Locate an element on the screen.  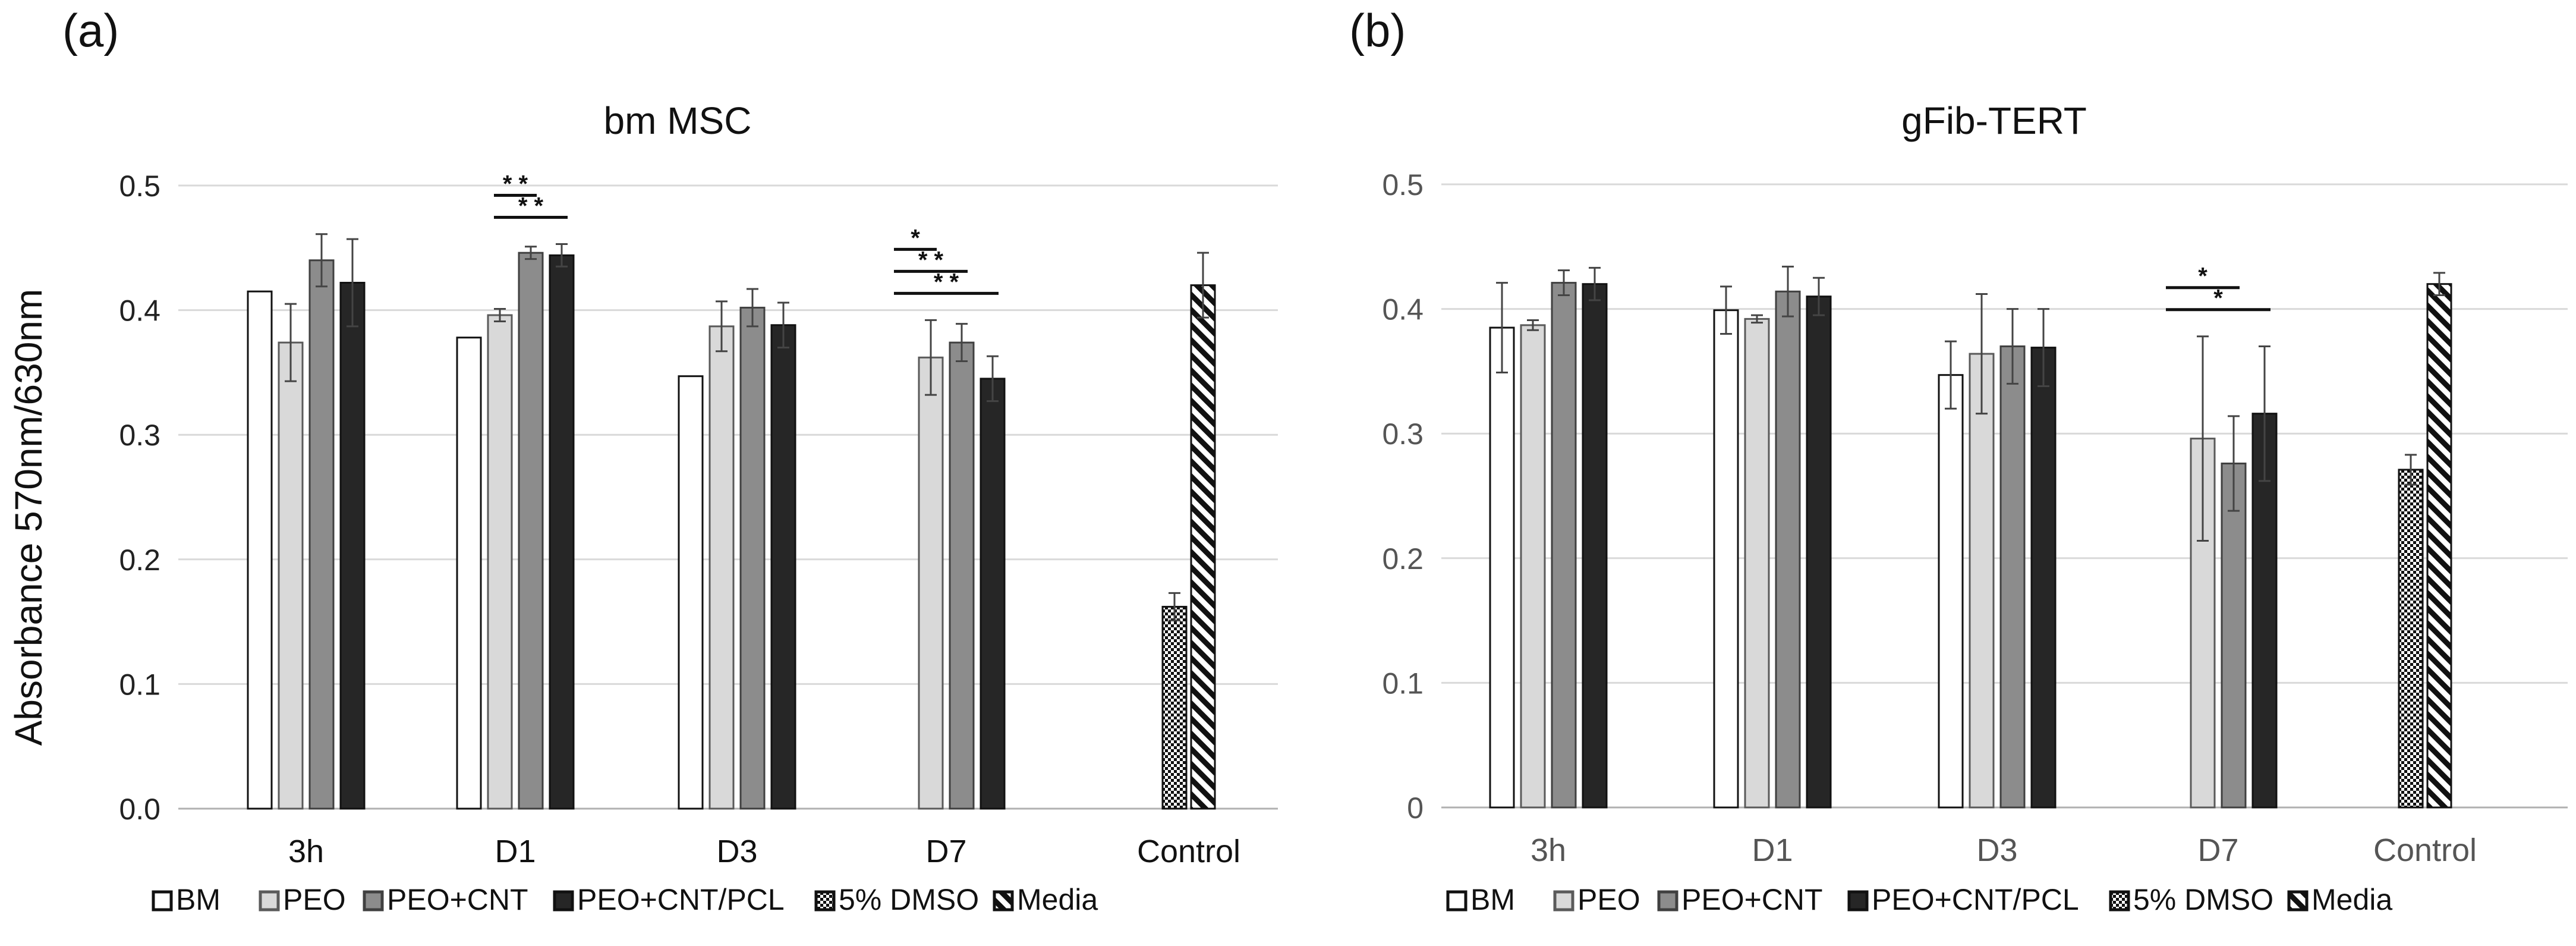
y-axis-label: Absorbance 570nm/630nm is located at coordinates (28, 517).